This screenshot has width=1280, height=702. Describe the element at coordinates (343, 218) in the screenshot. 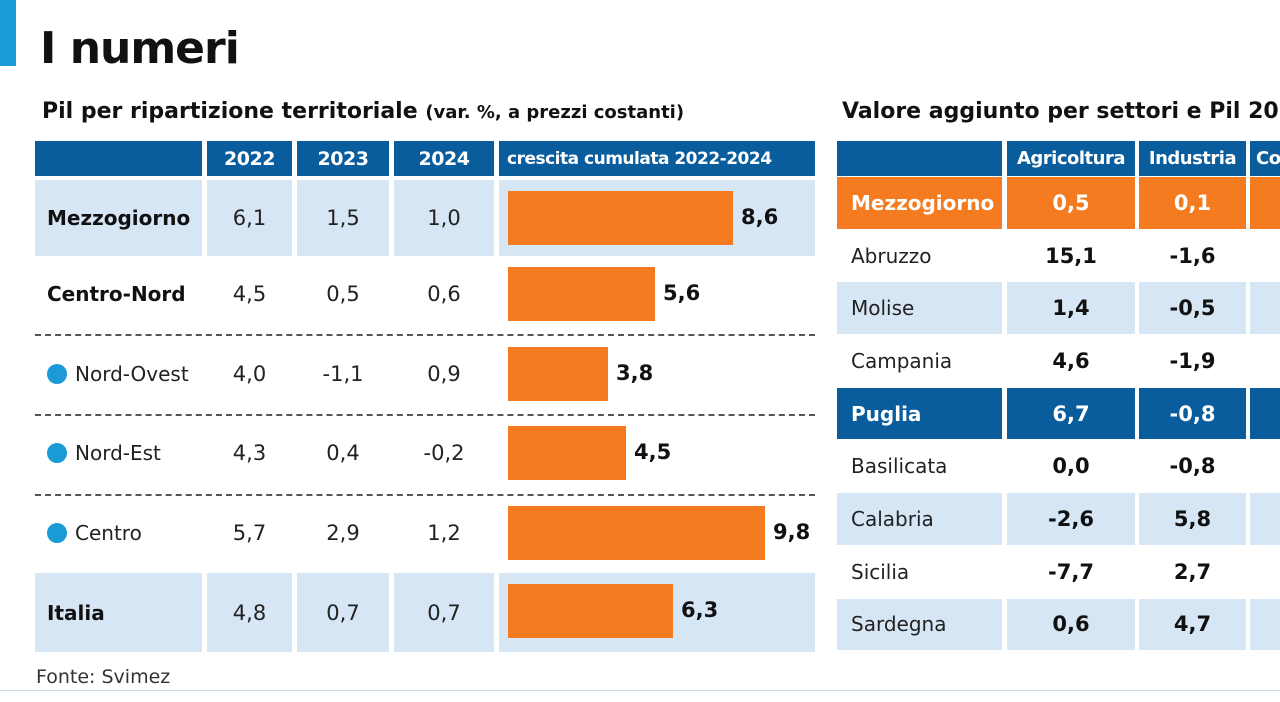

I see `value-cell: 1,5` at that location.